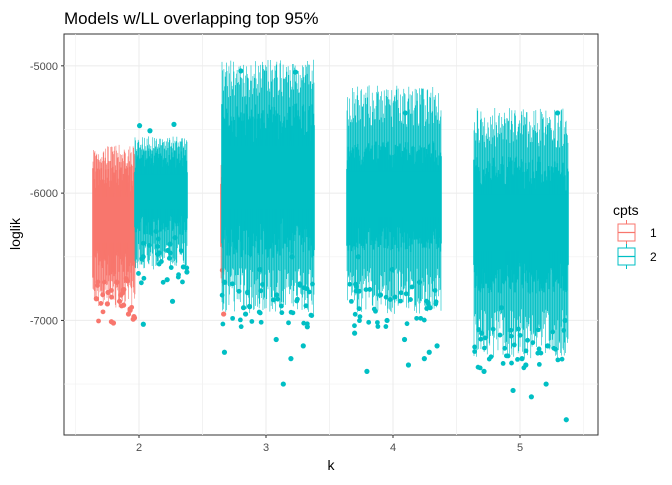 Image resolution: width=672 pixels, height=485 pixels. Describe the element at coordinates (15, 233) in the screenshot. I see `y-axis-title: loglik` at that location.